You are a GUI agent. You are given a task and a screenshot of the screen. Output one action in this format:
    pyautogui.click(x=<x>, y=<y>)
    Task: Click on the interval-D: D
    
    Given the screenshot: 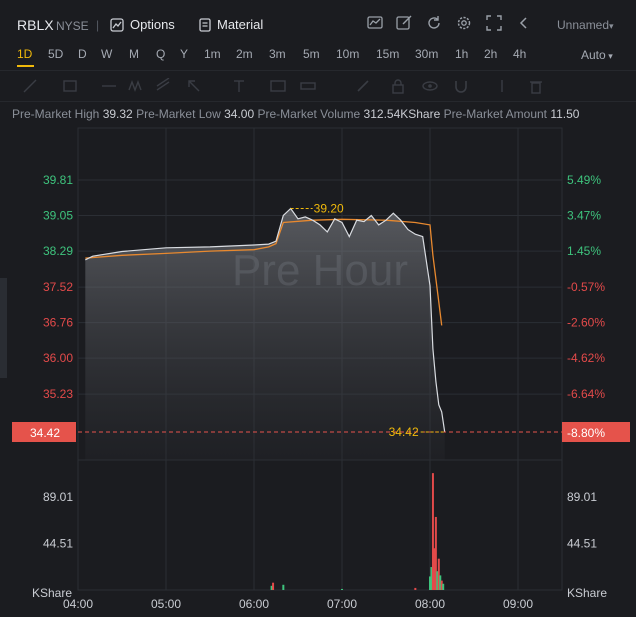 What is the action you would take?
    pyautogui.click(x=82, y=54)
    